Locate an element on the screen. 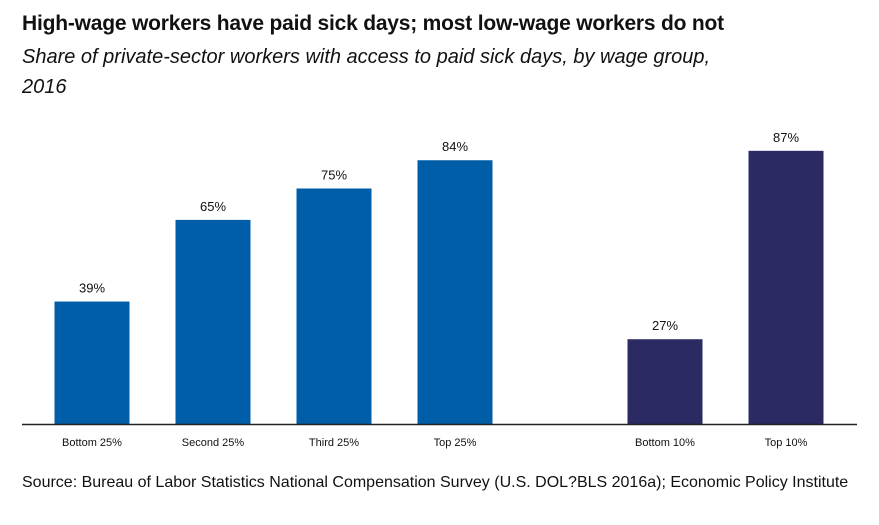 The height and width of the screenshot is (525, 879). data-label-1: 39% is located at coordinates (92, 288).